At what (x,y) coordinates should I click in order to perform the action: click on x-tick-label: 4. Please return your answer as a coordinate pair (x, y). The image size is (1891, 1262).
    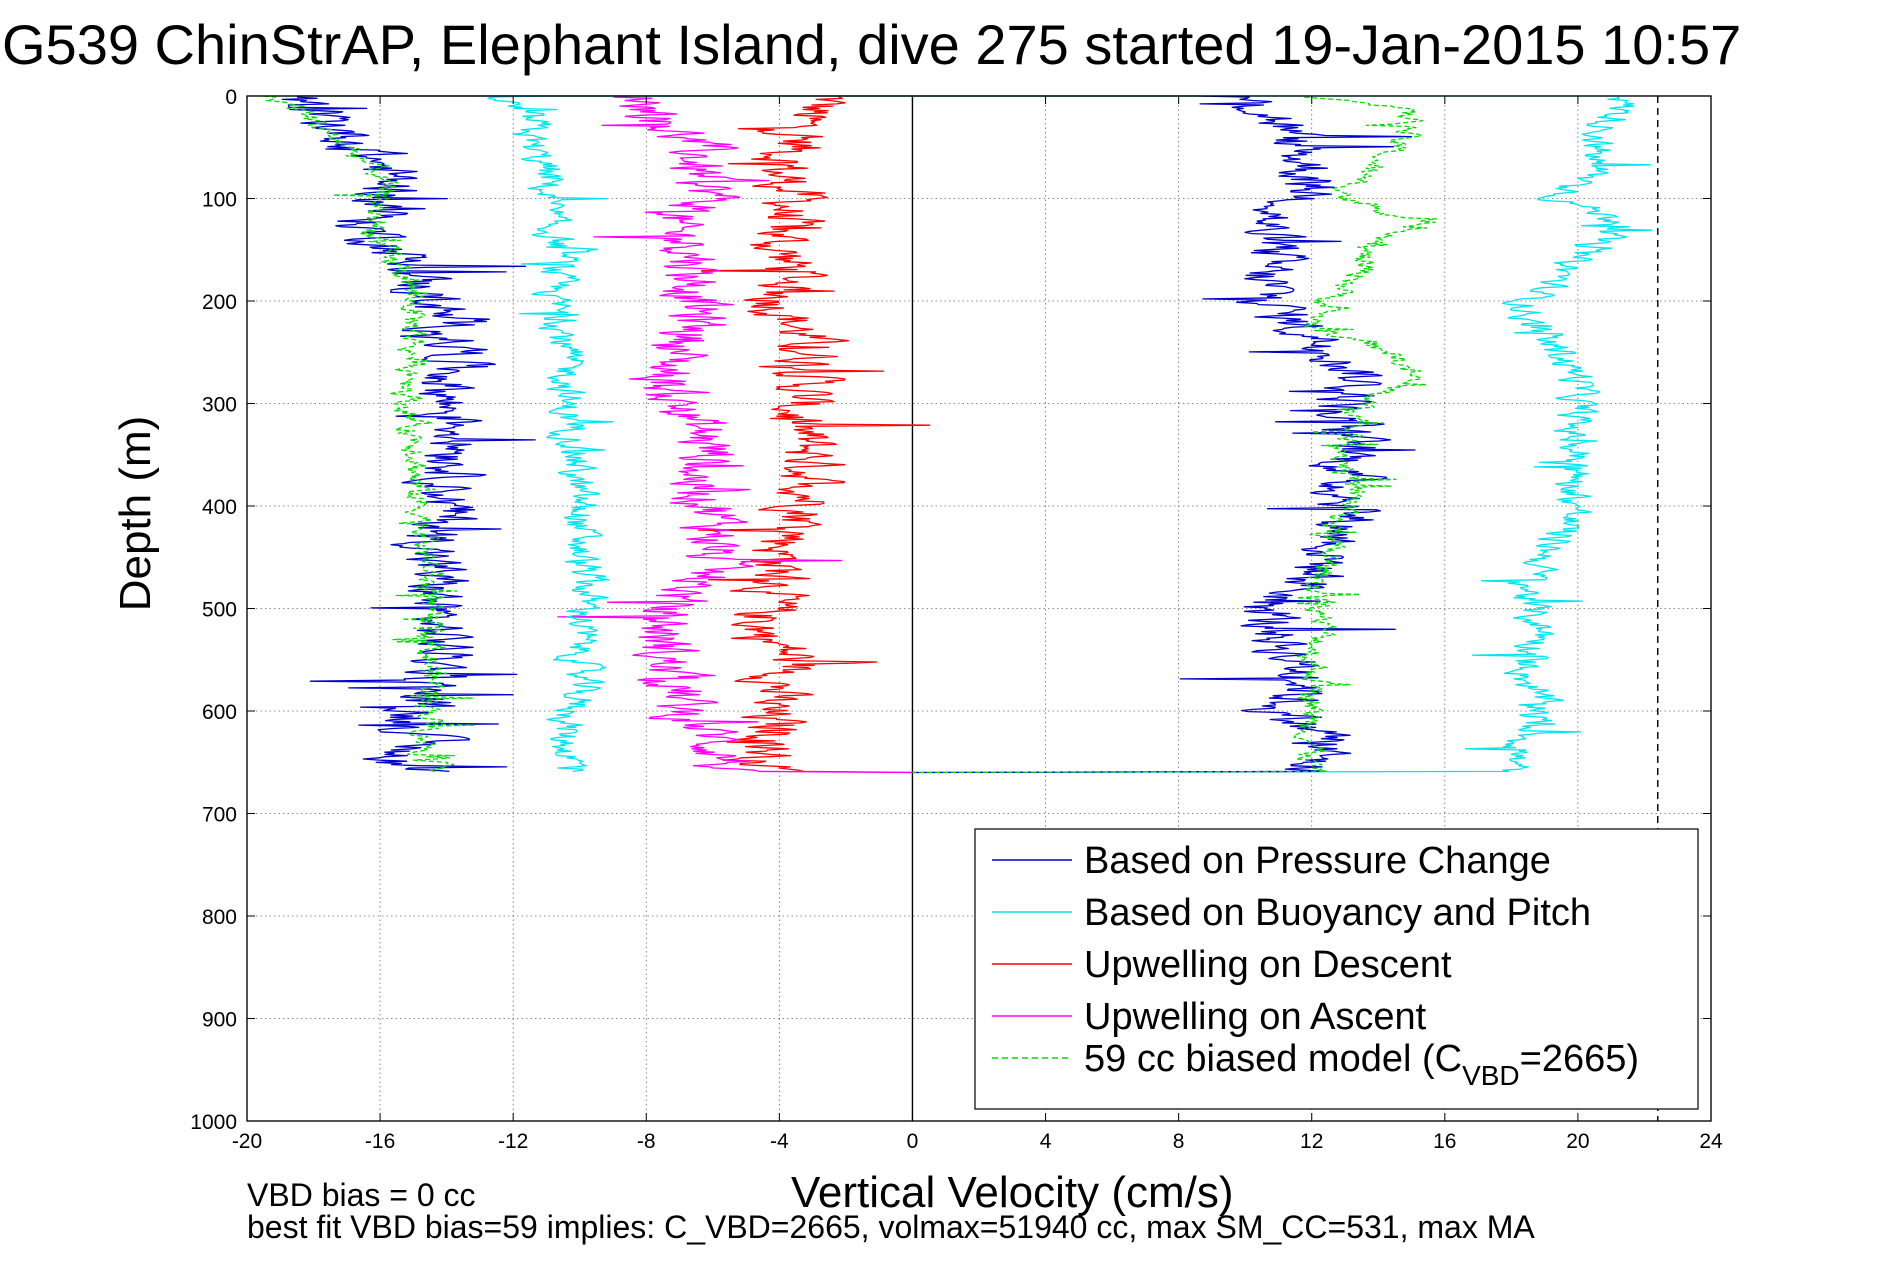
    Looking at the image, I should click on (1046, 1141).